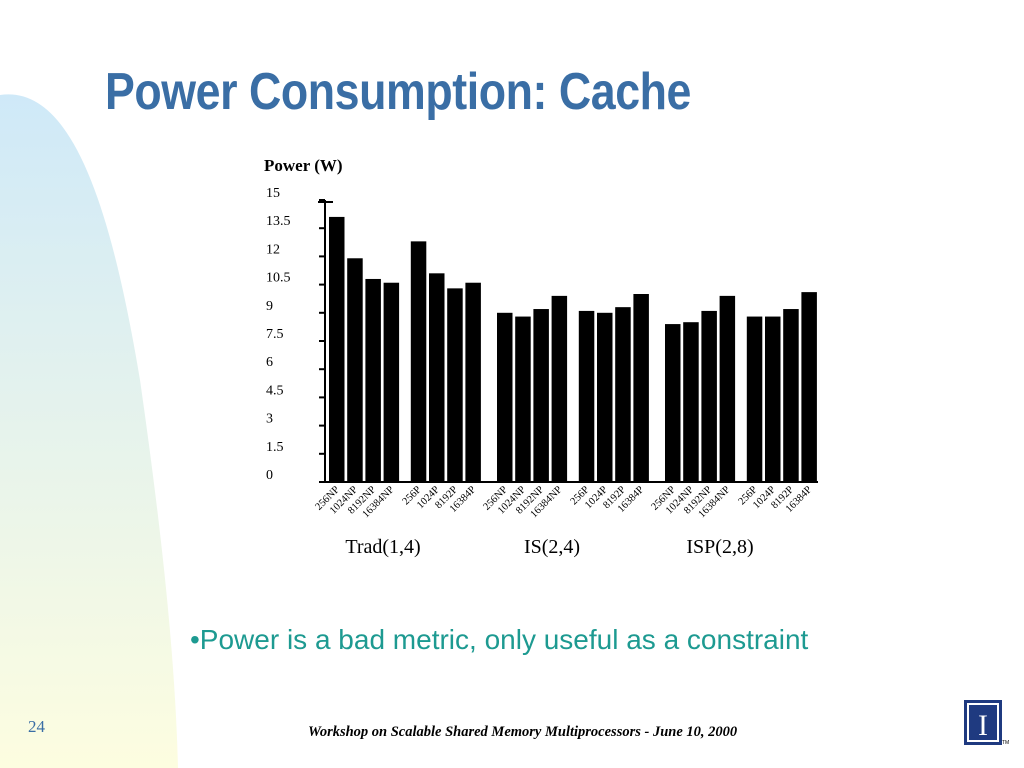  Describe the element at coordinates (275, 334) in the screenshot. I see `y-tick-label: 7.5` at that location.